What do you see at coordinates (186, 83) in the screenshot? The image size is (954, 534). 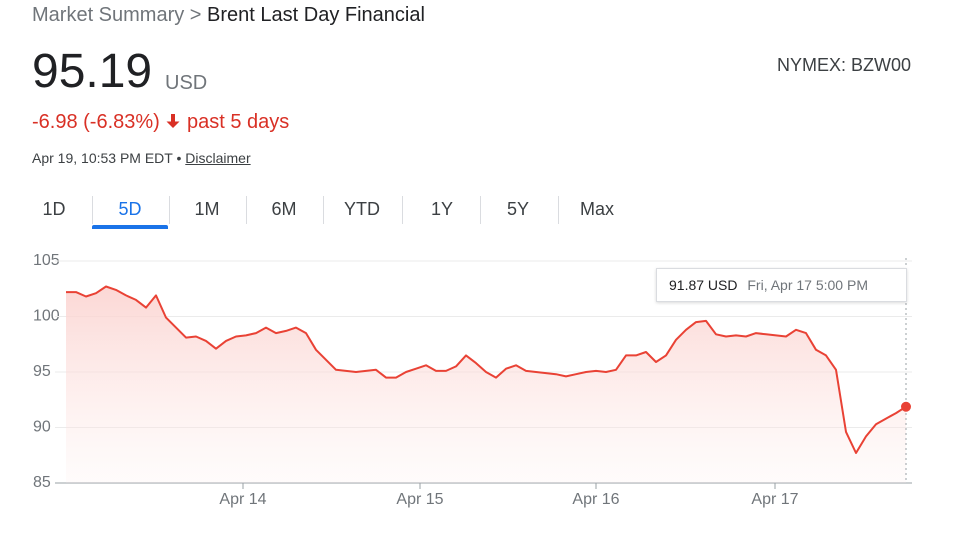 I see `currency: USD` at bounding box center [186, 83].